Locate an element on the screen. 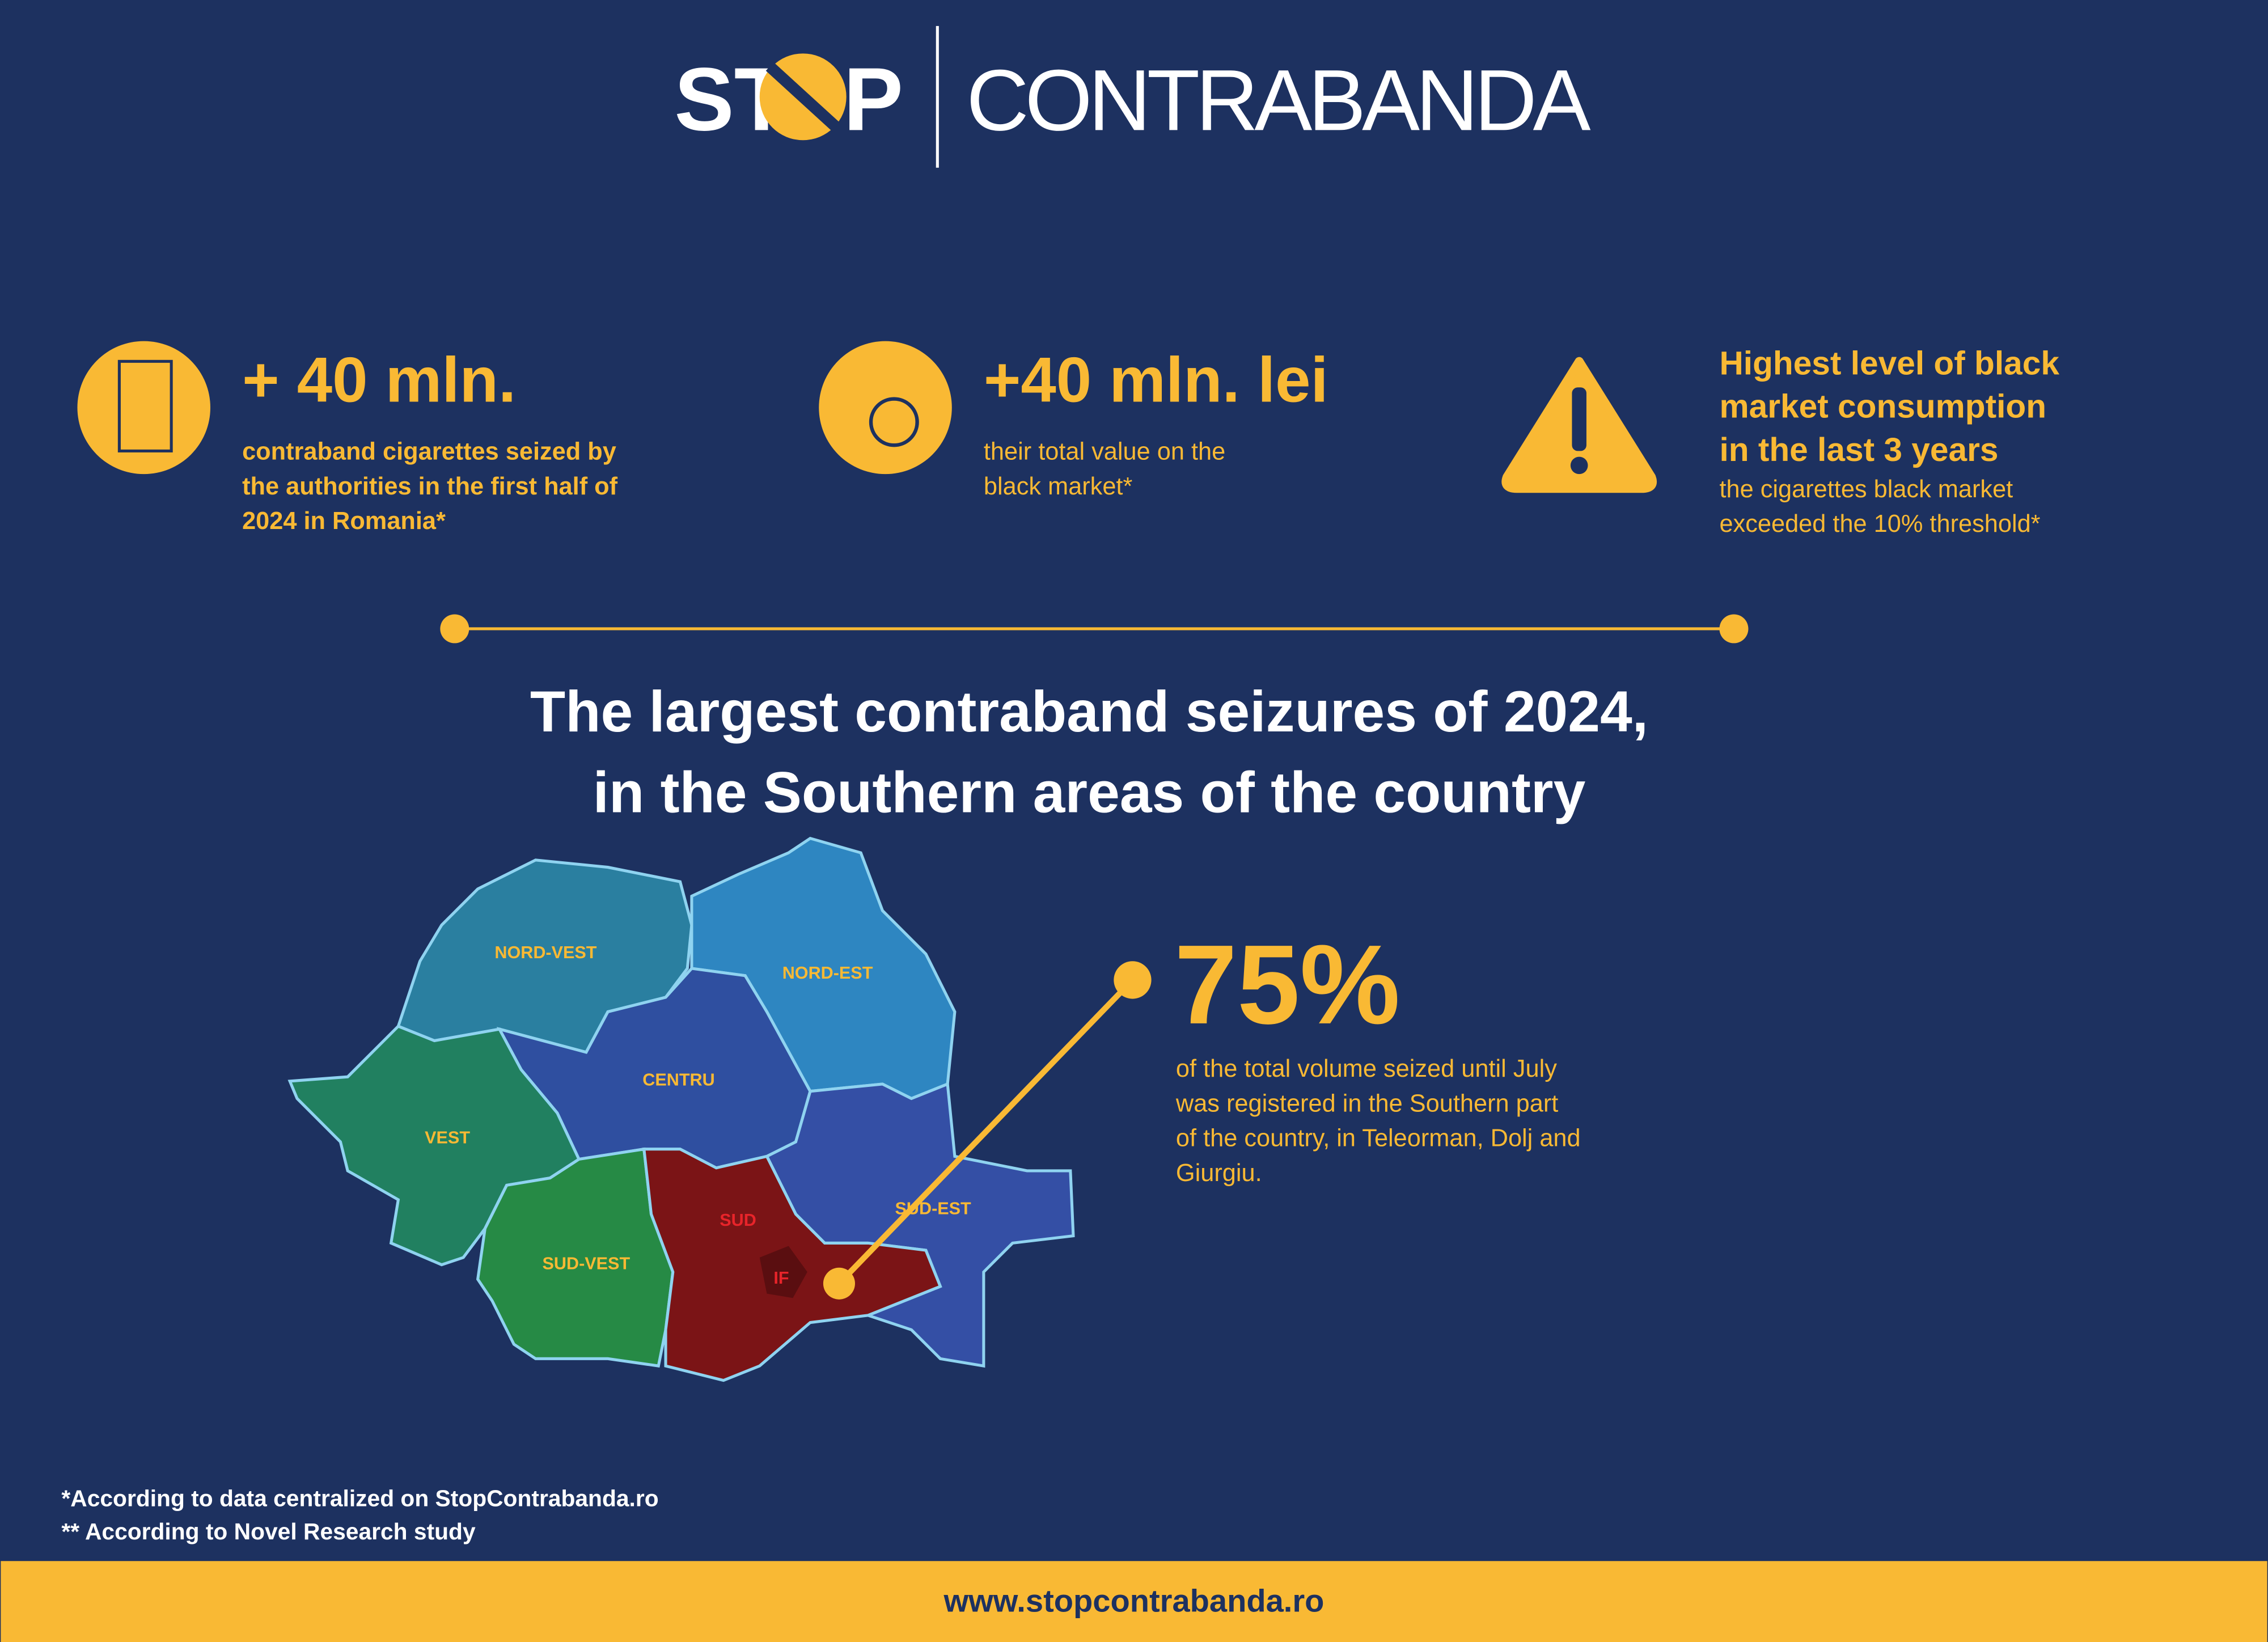 The height and width of the screenshot is (1642, 2268). footer-bar is located at coordinates (1134, 1601).